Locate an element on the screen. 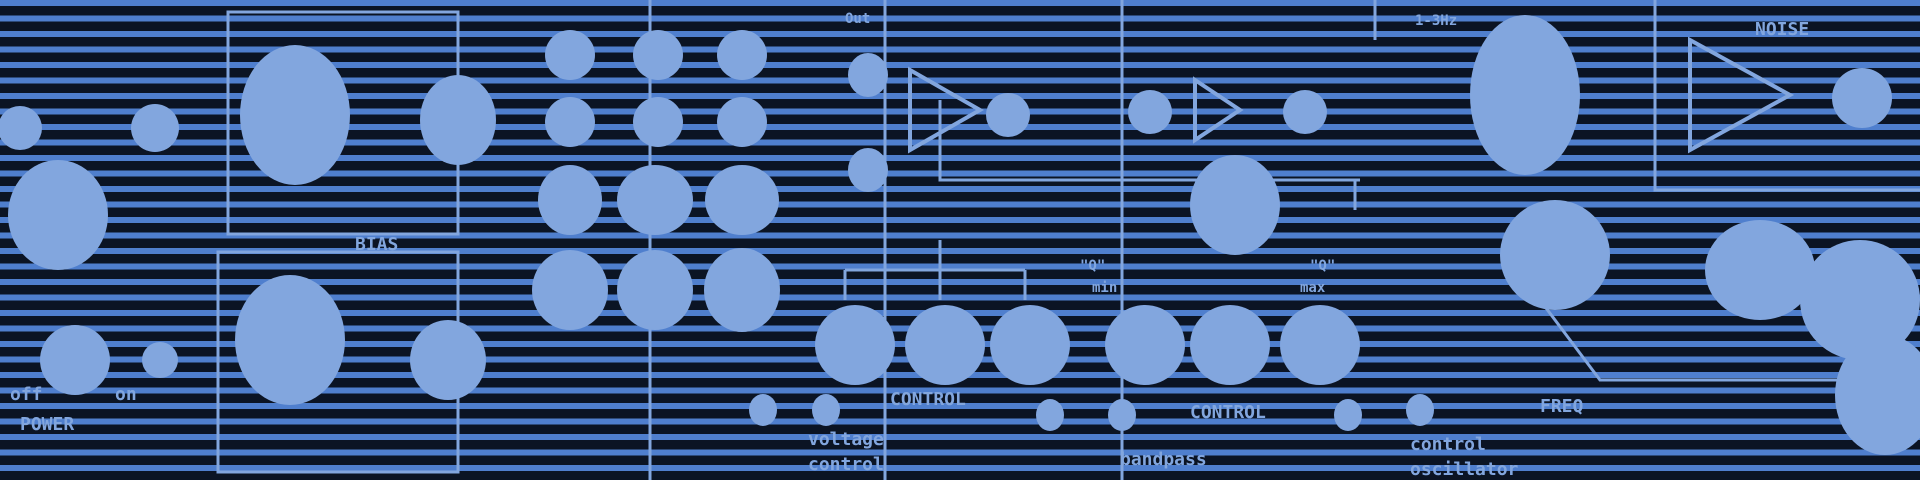 This screenshot has width=1920, height=480. label-out: Out is located at coordinates (857, 19).